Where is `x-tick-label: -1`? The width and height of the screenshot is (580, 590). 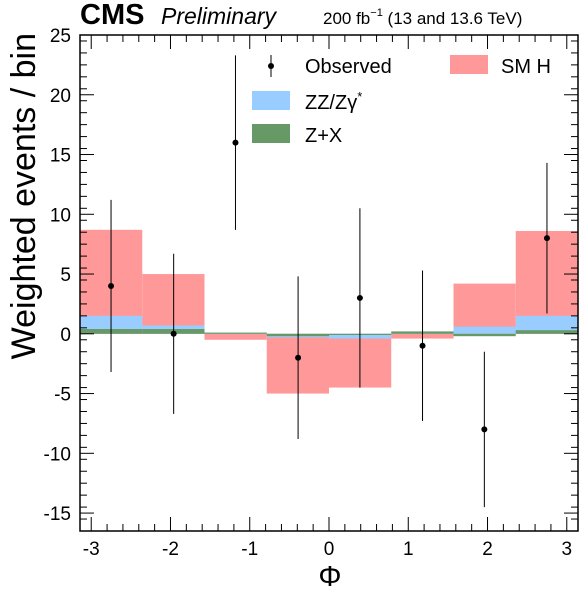 x-tick-label: -1 is located at coordinates (249, 549).